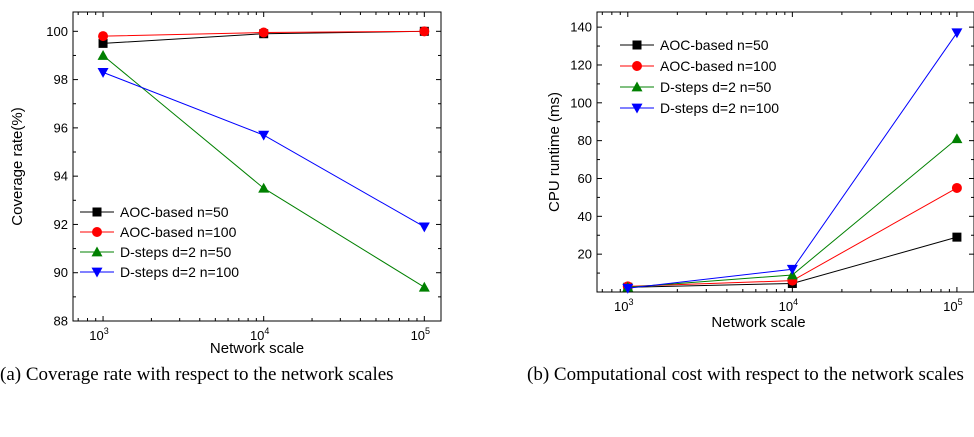 This screenshot has width=974, height=437. What do you see at coordinates (61, 321) in the screenshot?
I see `y-tick-label: 88` at bounding box center [61, 321].